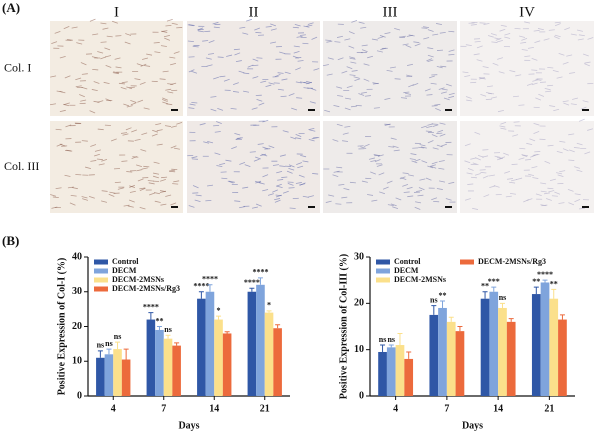  I want to click on legend-label: DECM-2MSNs/Rg3, so click(512, 261).